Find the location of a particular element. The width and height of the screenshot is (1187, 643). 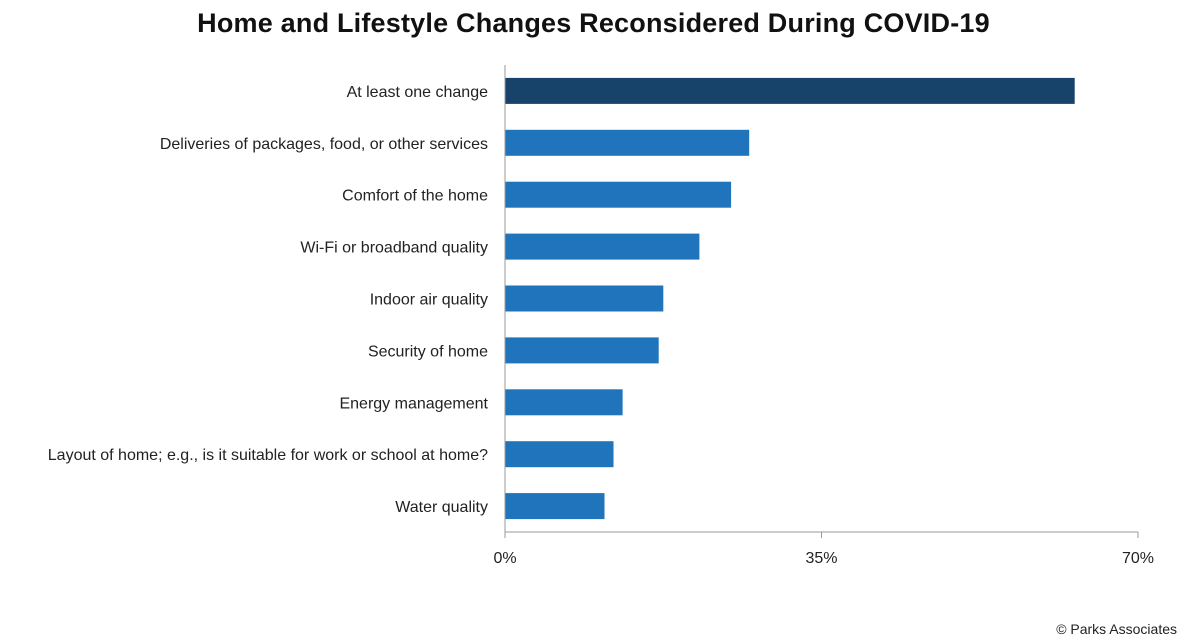

category-label-2: Comfort of the home is located at coordinates (415, 196).